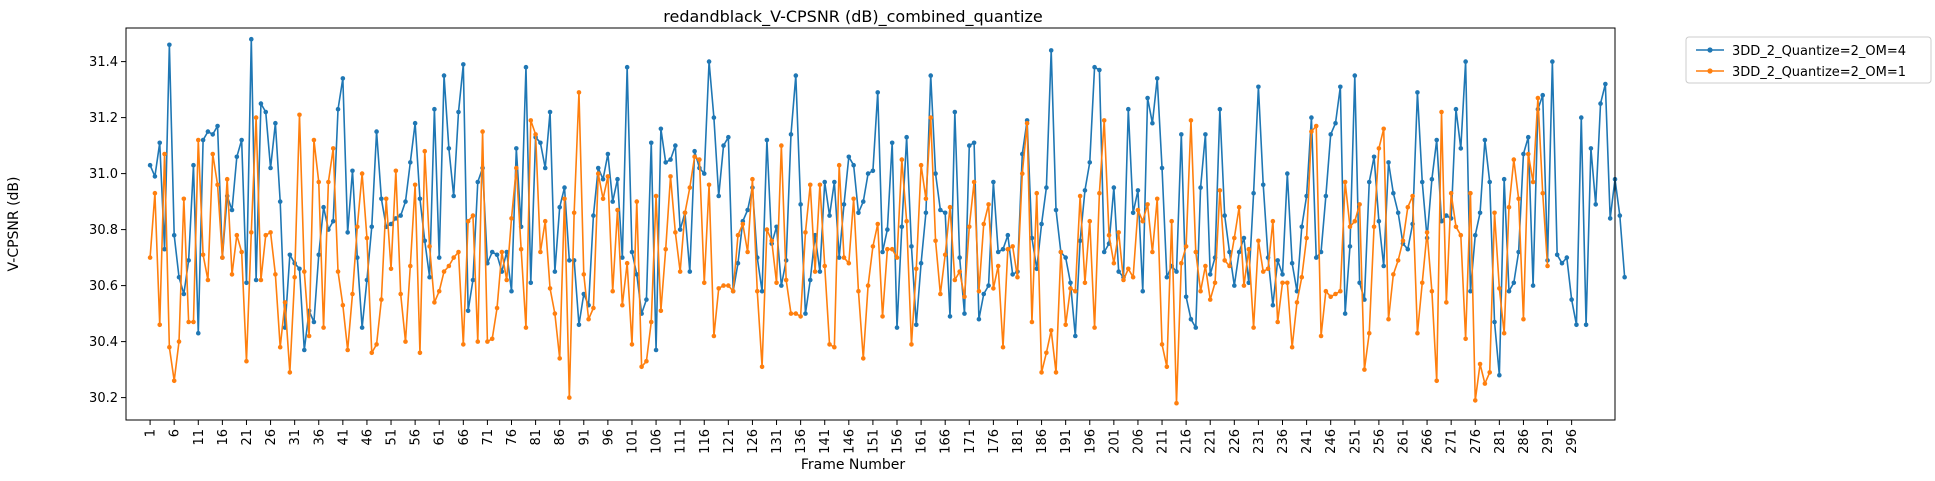 The width and height of the screenshot is (1935, 481). What do you see at coordinates (1403, 441) in the screenshot?
I see `x-tick-label: 261` at bounding box center [1403, 441].